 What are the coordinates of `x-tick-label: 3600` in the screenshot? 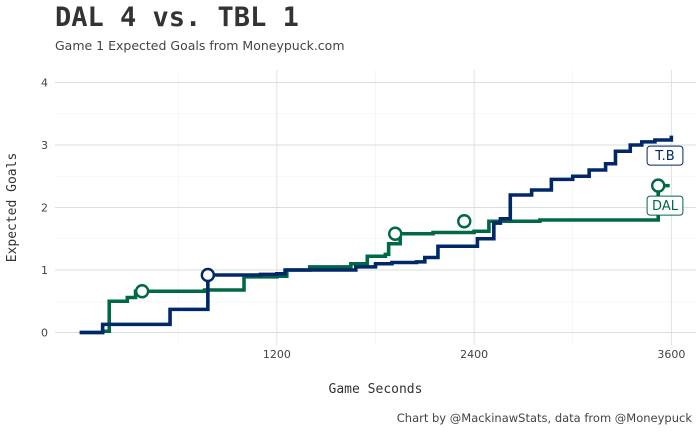 It's located at (671, 354).